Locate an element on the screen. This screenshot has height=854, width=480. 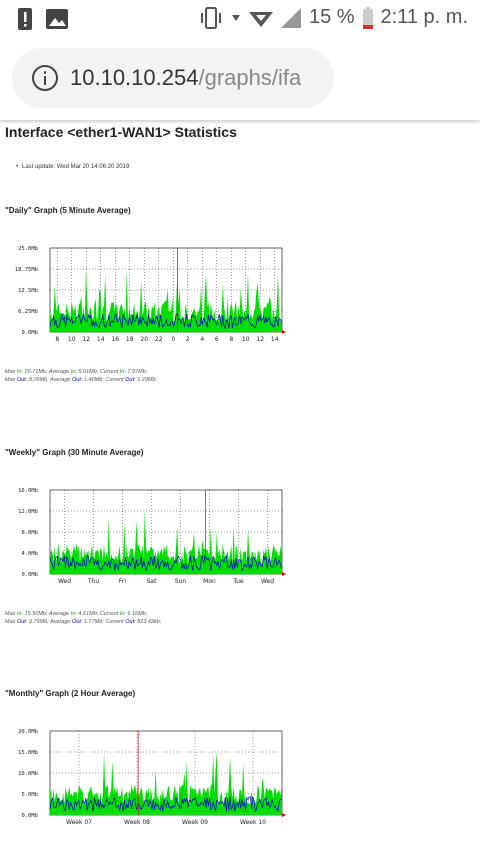
info-icon is located at coordinates (45, 78).